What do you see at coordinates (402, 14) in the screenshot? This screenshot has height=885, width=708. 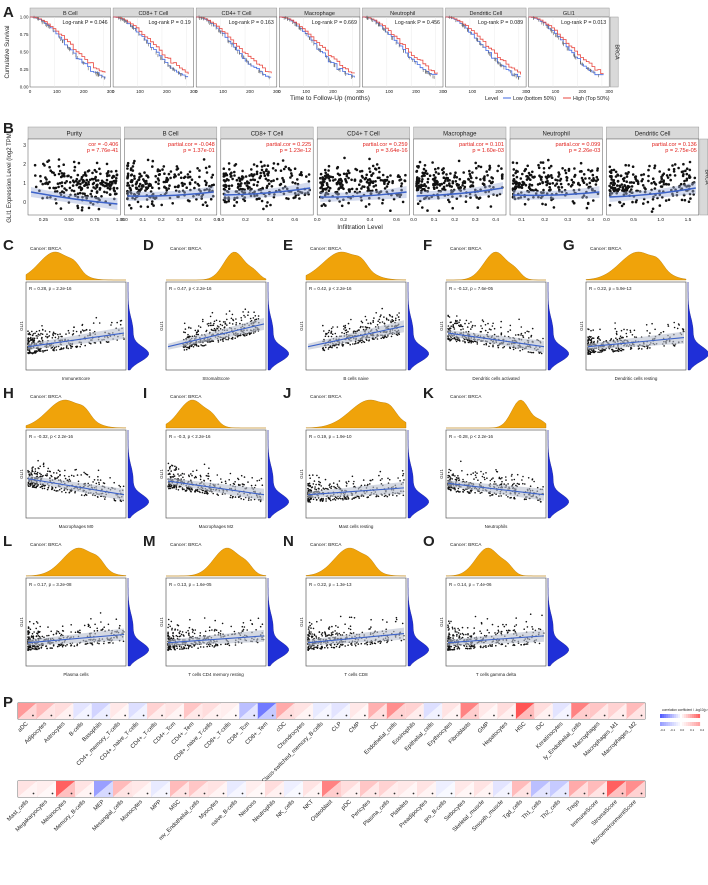 I see `km-strip-title: Neutrophil` at bounding box center [402, 14].